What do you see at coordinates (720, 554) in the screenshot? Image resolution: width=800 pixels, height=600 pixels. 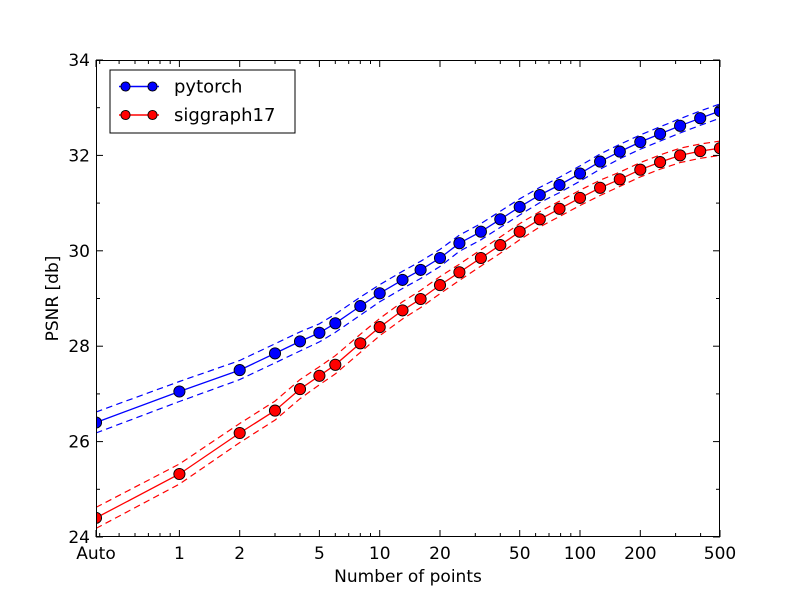 I see `x-tick-label: 500` at bounding box center [720, 554].